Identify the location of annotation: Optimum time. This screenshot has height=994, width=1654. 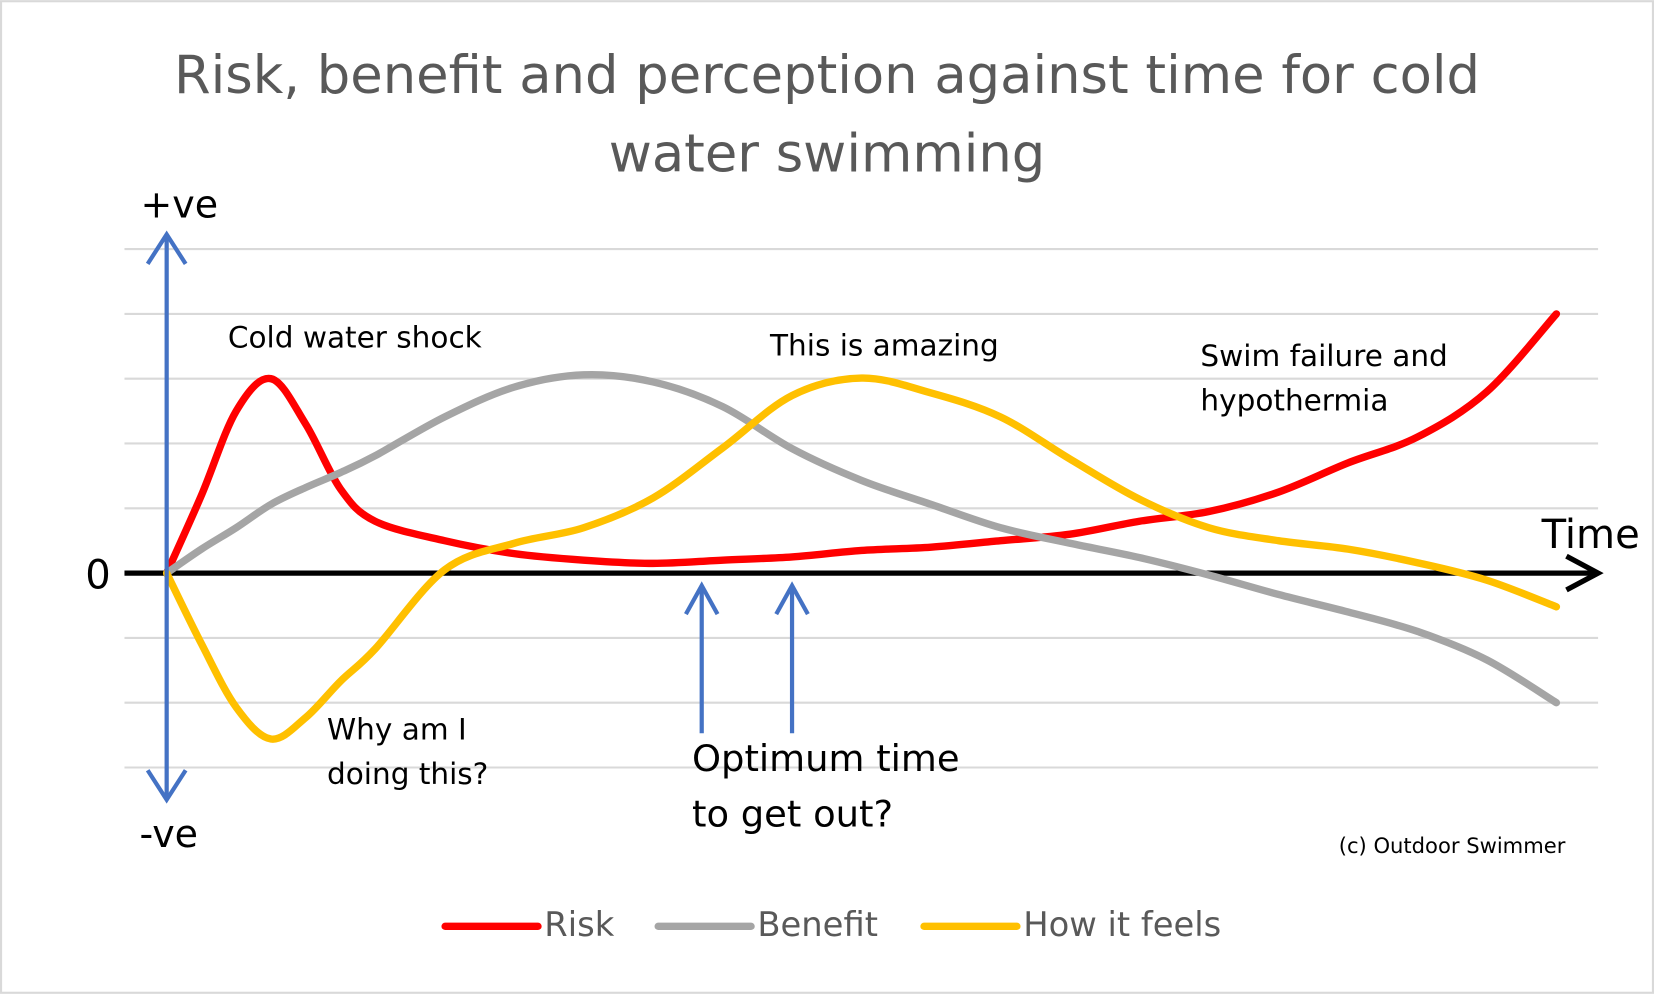
(826, 758).